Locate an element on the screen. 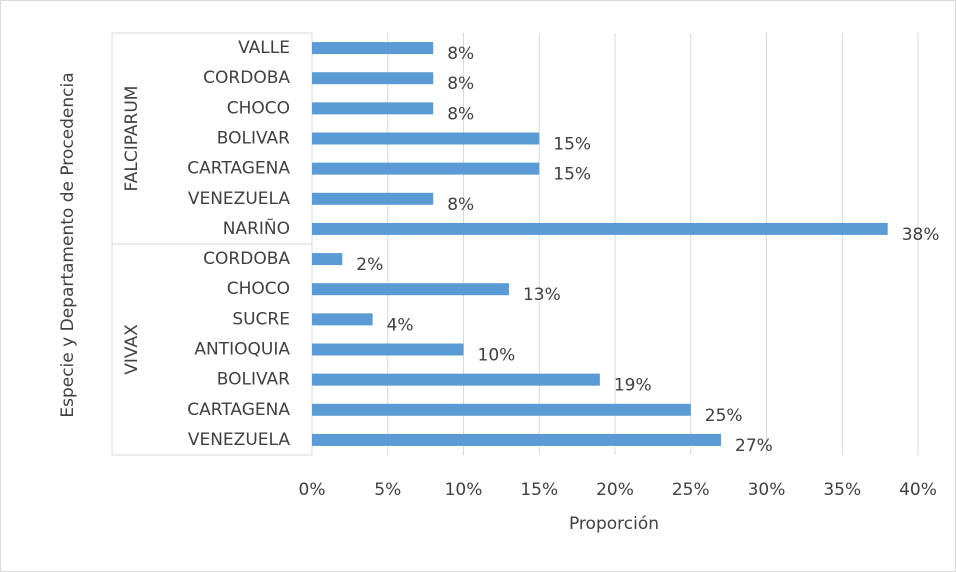  x-tick-label: 5% is located at coordinates (387, 490).